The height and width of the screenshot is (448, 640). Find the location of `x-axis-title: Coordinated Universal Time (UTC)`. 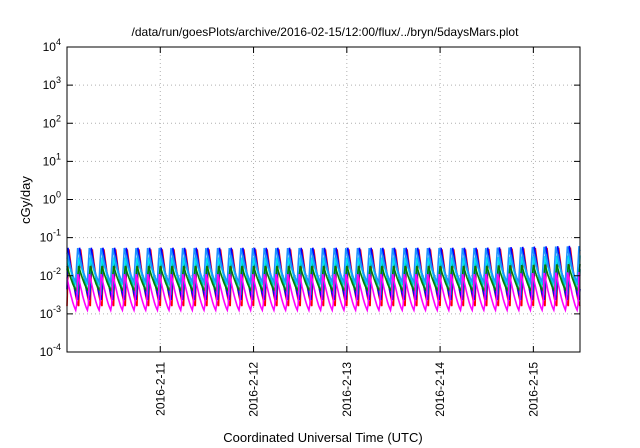

x-axis-title: Coordinated Universal Time (UTC) is located at coordinates (322, 437).